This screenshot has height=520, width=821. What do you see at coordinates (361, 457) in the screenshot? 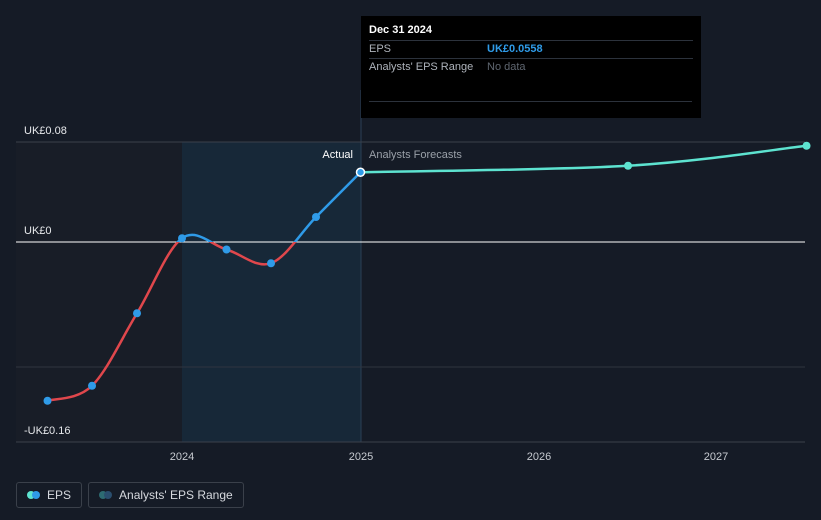
I see `x-tick-2025: 2025` at bounding box center [361, 457].